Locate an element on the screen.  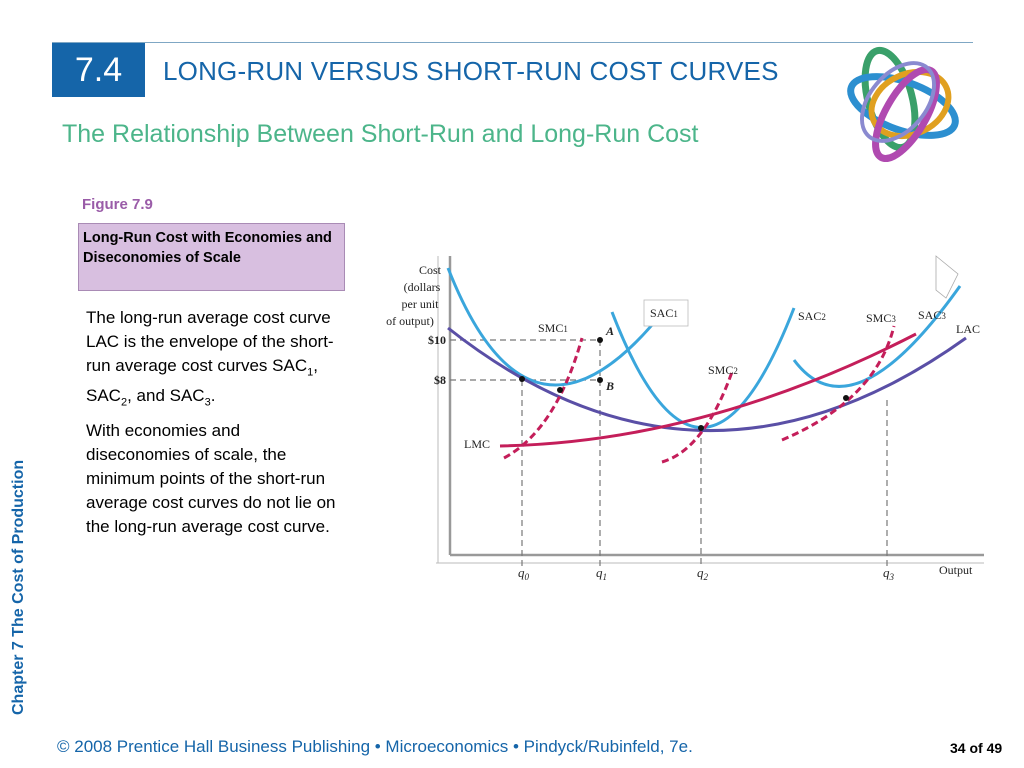
smc3-label: SMC3 is located at coordinates (881, 318).